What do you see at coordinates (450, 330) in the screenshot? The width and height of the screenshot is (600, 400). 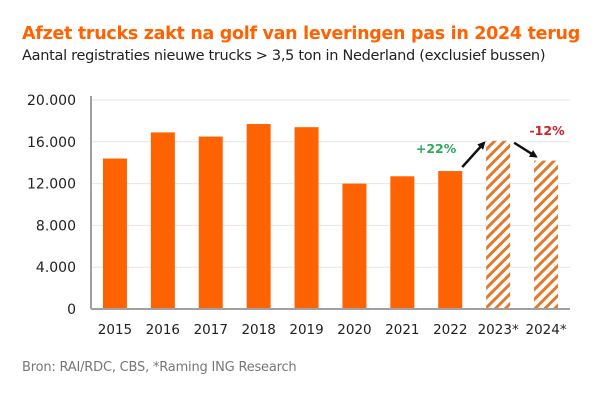 I see `x-tick-label: 2022` at bounding box center [450, 330].